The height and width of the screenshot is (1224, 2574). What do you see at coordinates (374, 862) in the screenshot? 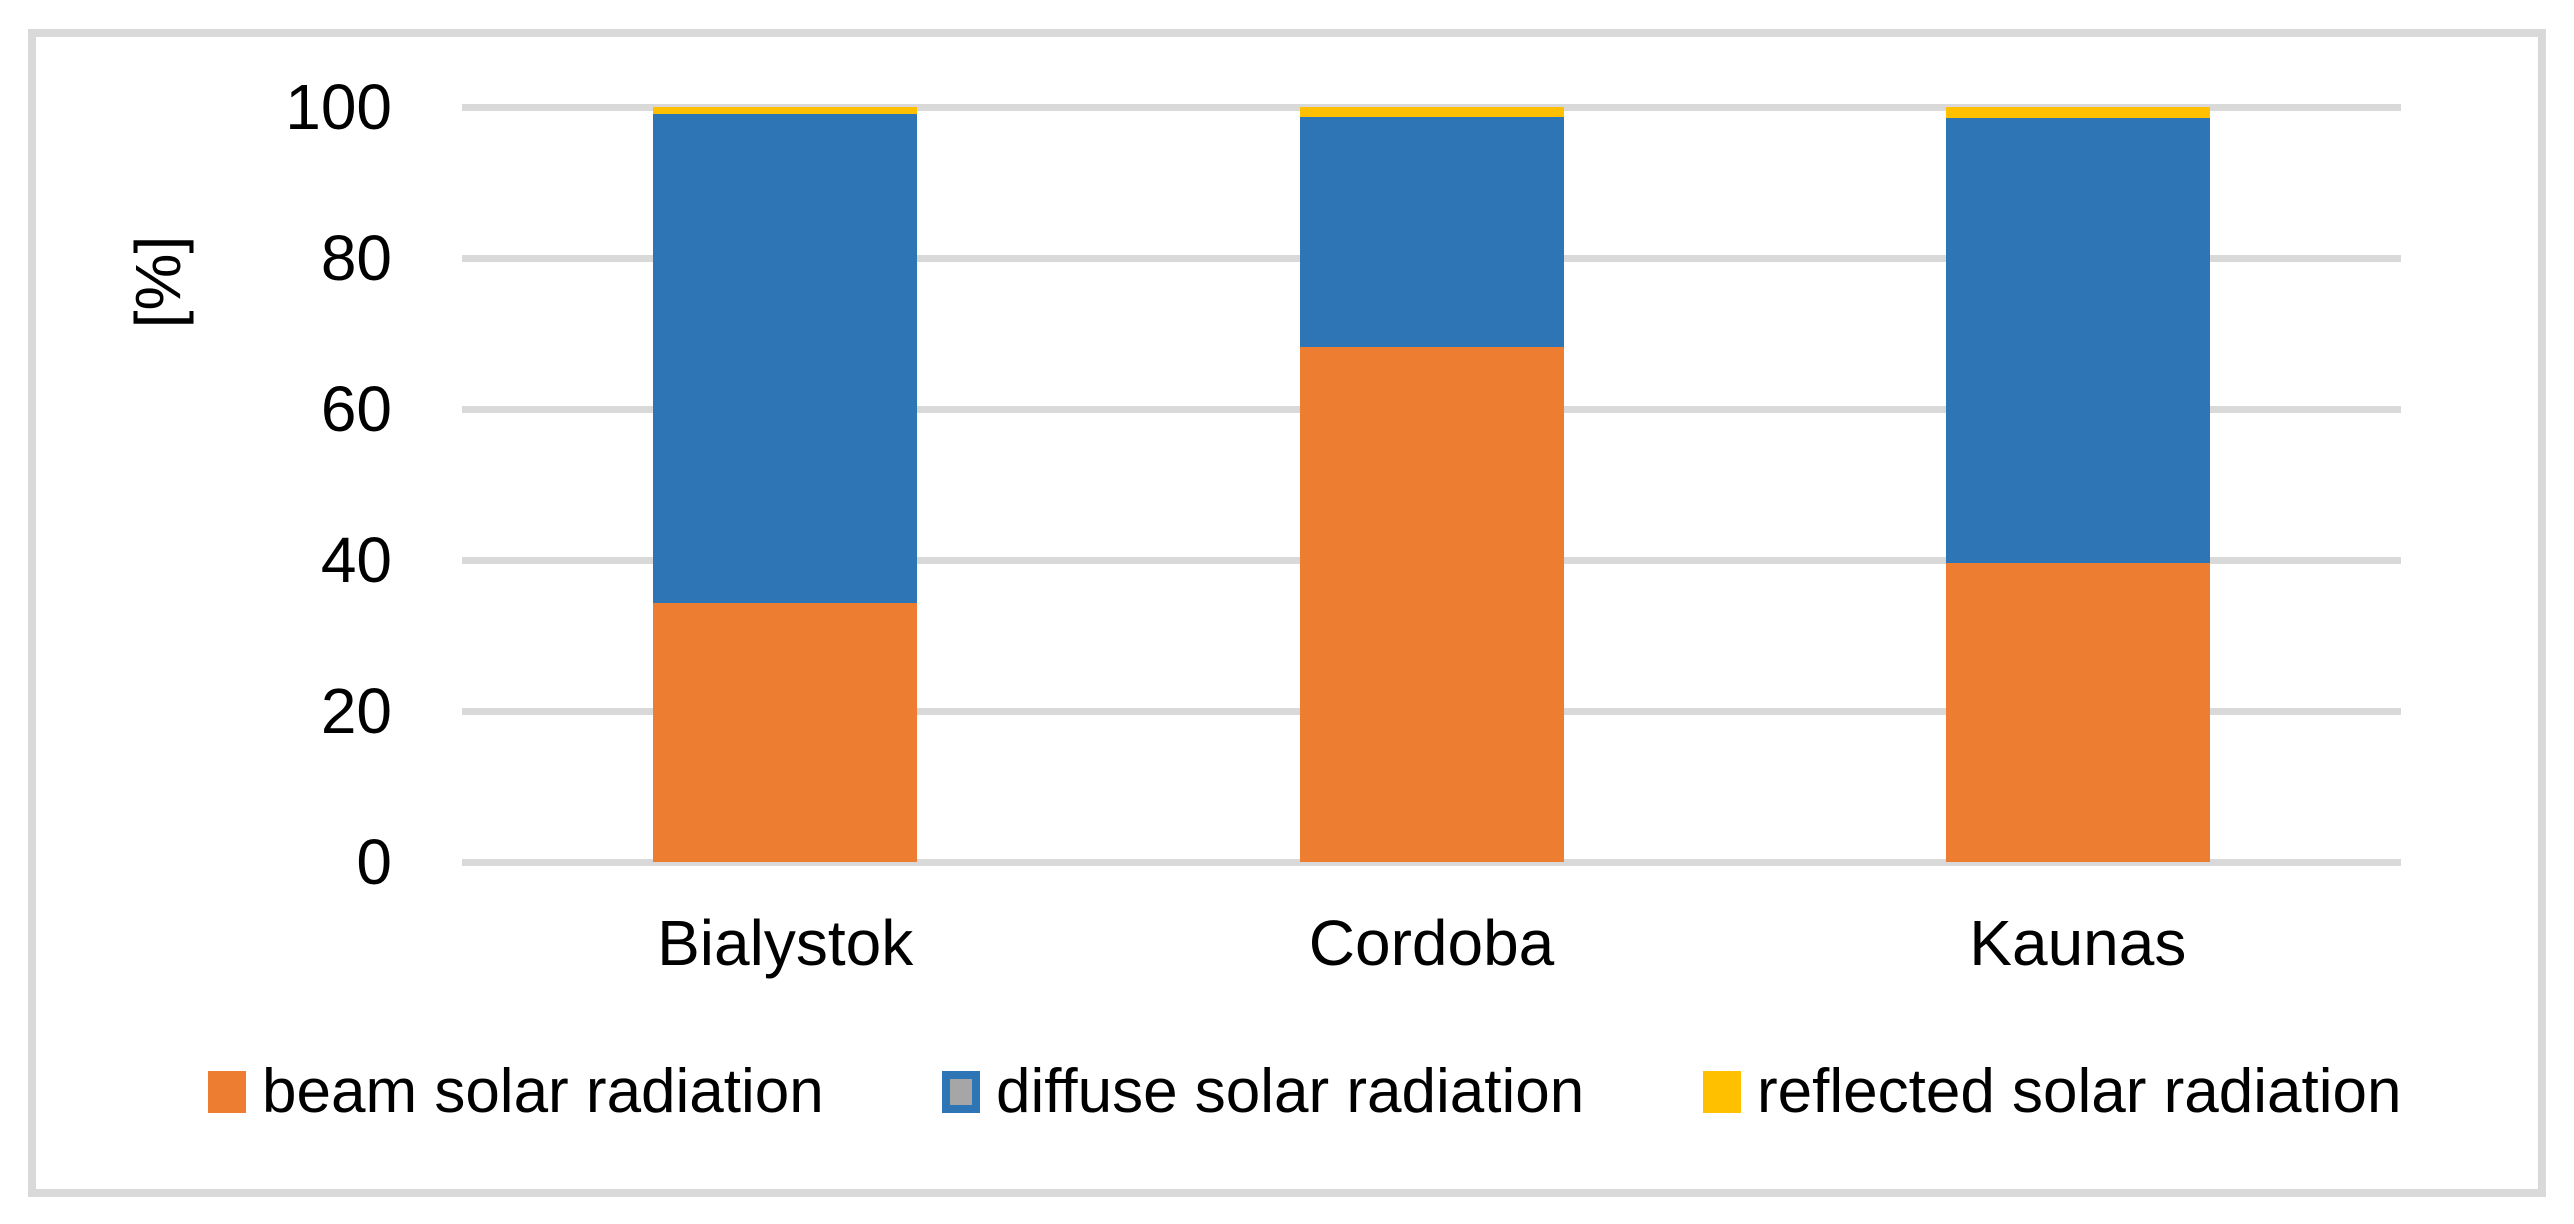
I see `y-tick-label-0: 0` at bounding box center [374, 862].